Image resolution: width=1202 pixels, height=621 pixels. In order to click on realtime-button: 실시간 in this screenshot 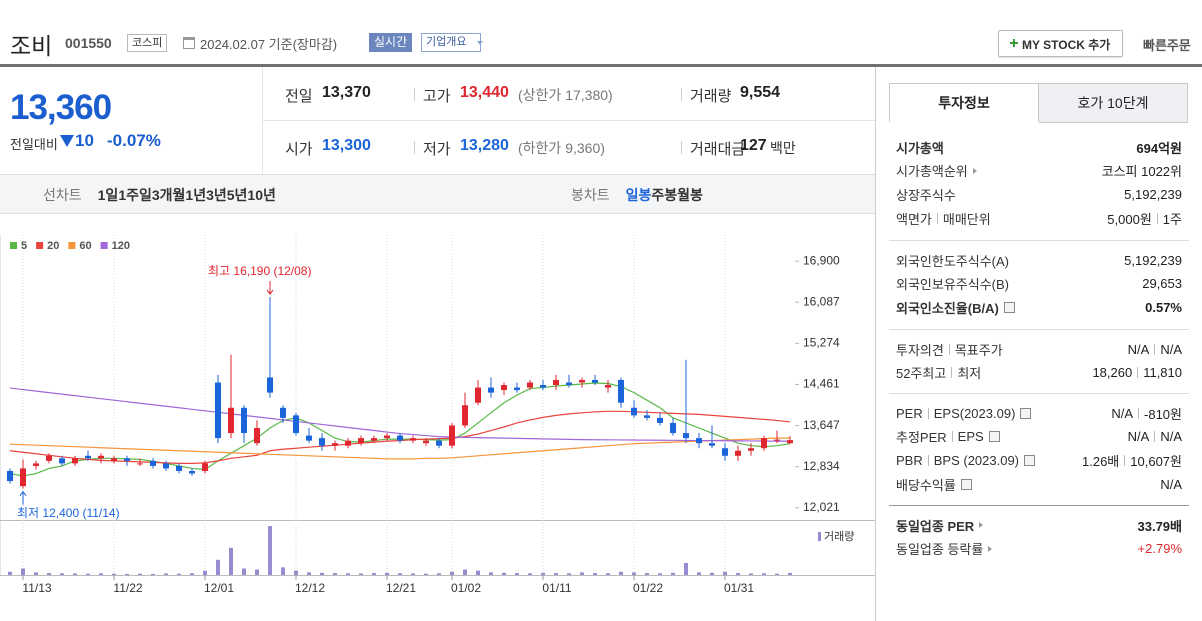, I will do `click(391, 42)`.